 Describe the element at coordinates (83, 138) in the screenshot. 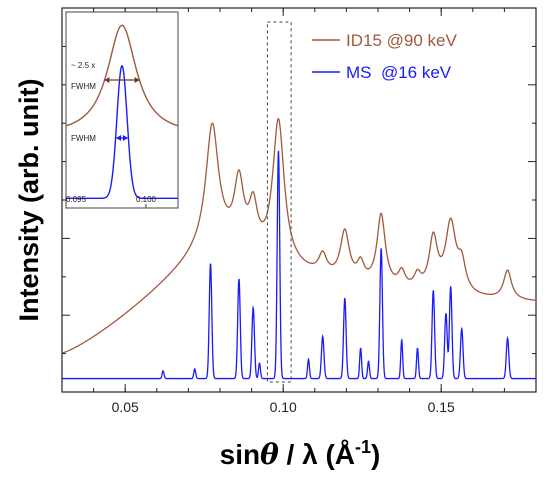

I see `inset-annotation-fwhm-bottom: FWHM` at that location.